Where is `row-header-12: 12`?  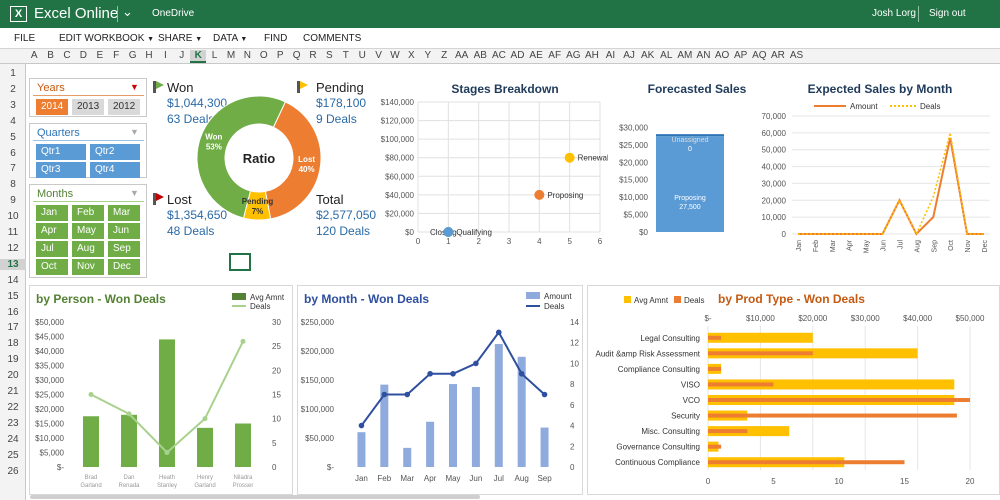
row-header-12: 12 is located at coordinates (13, 248).